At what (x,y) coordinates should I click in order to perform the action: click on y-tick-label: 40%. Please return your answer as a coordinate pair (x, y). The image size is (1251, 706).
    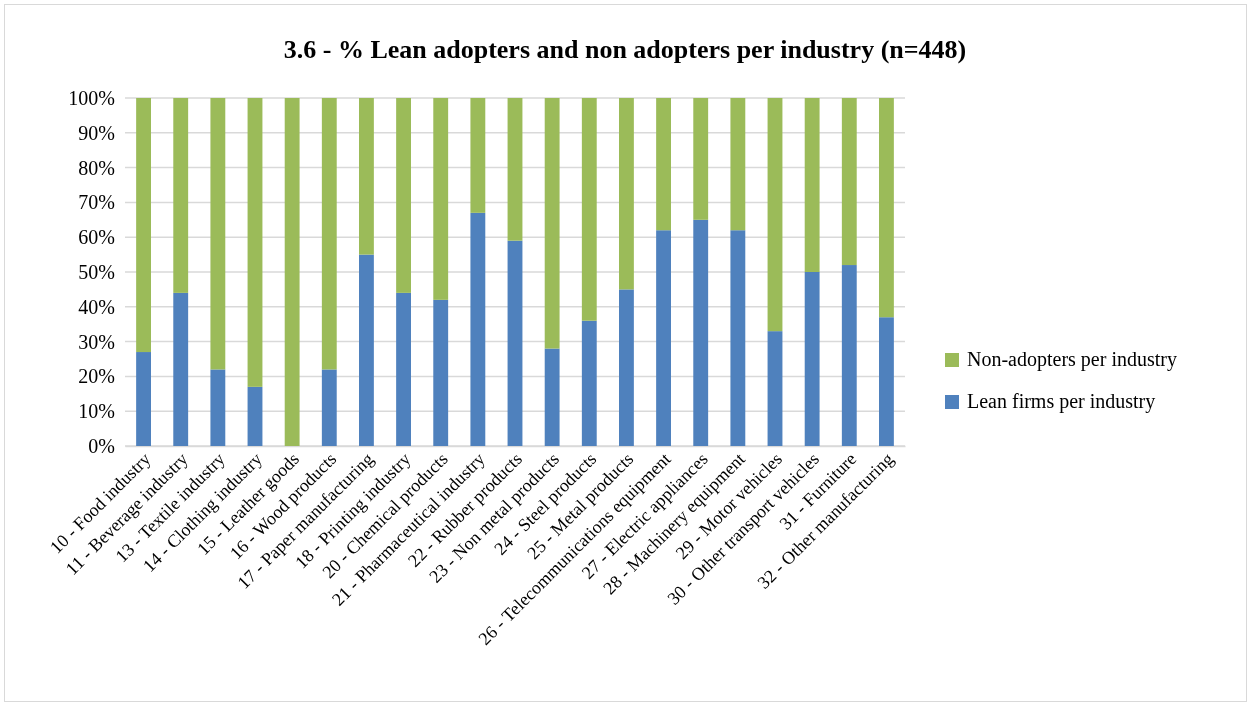
    Looking at the image, I should click on (96, 306).